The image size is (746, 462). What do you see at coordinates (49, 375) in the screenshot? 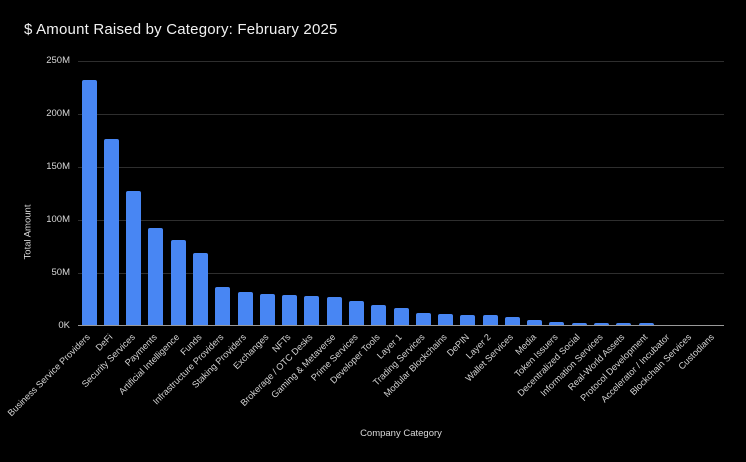
I see `x-tick-label: Business Service Providers` at bounding box center [49, 375].